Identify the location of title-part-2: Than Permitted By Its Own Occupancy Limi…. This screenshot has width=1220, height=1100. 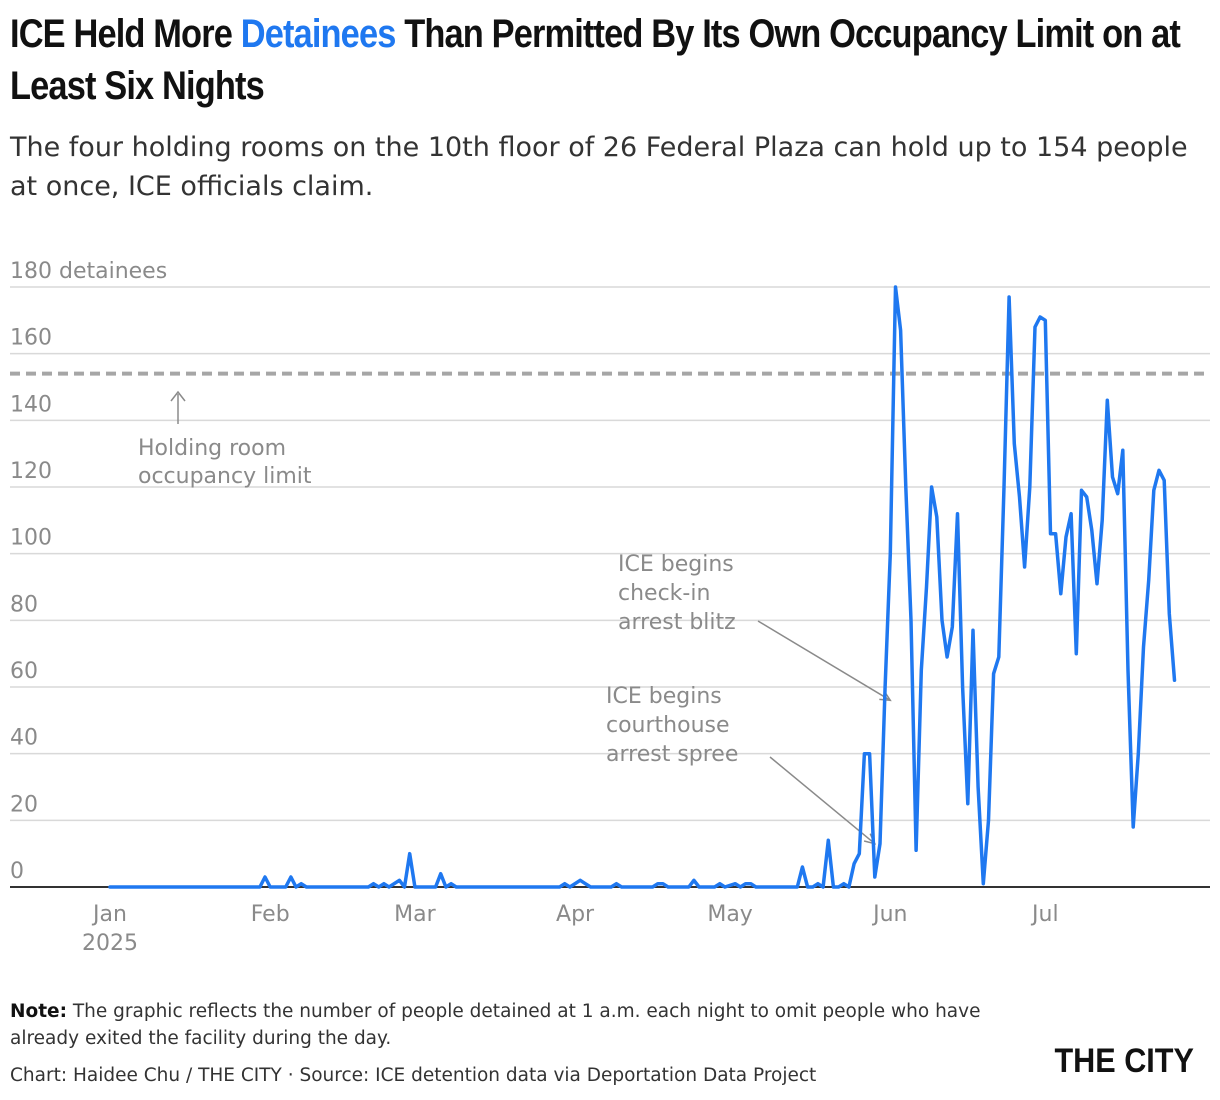
(595, 60).